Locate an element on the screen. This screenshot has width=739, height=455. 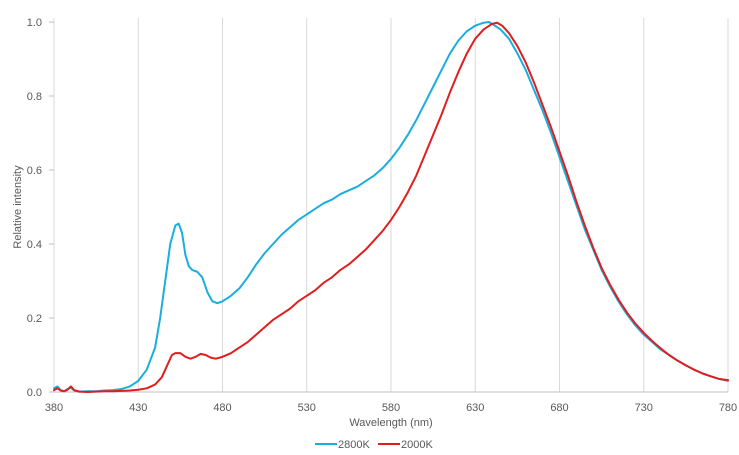
x-tick-label: 380 is located at coordinates (54, 408).